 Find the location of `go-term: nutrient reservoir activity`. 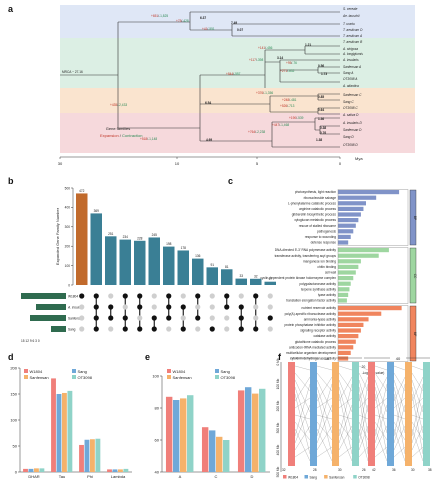

go-term: nutrient reservoir activity is located at coordinates (318, 308).